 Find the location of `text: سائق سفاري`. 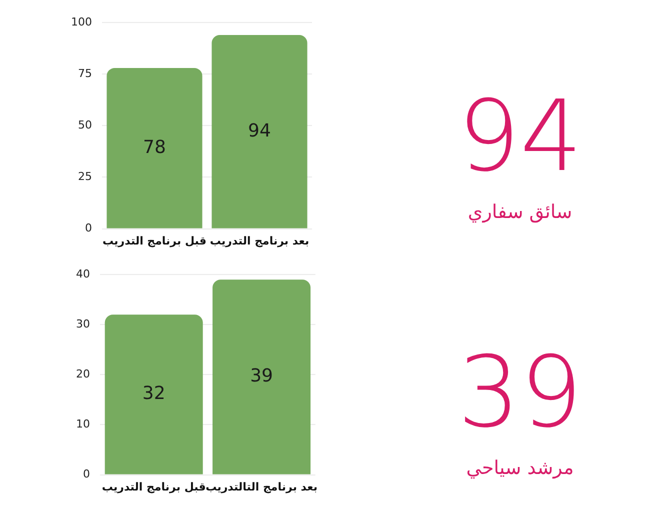

text: سائق سفاري is located at coordinates (520, 212).